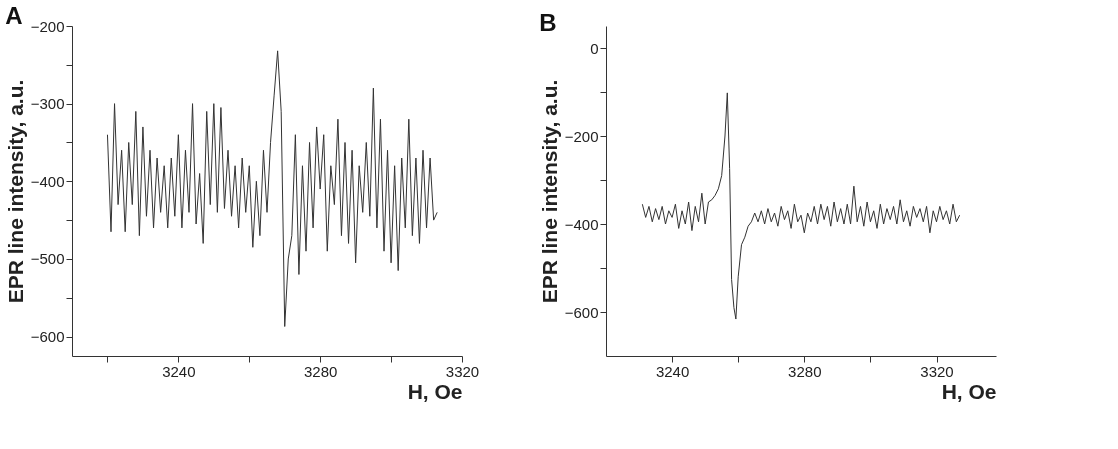  Describe the element at coordinates (47, 259) in the screenshot. I see `y-tick-label: −500` at that location.